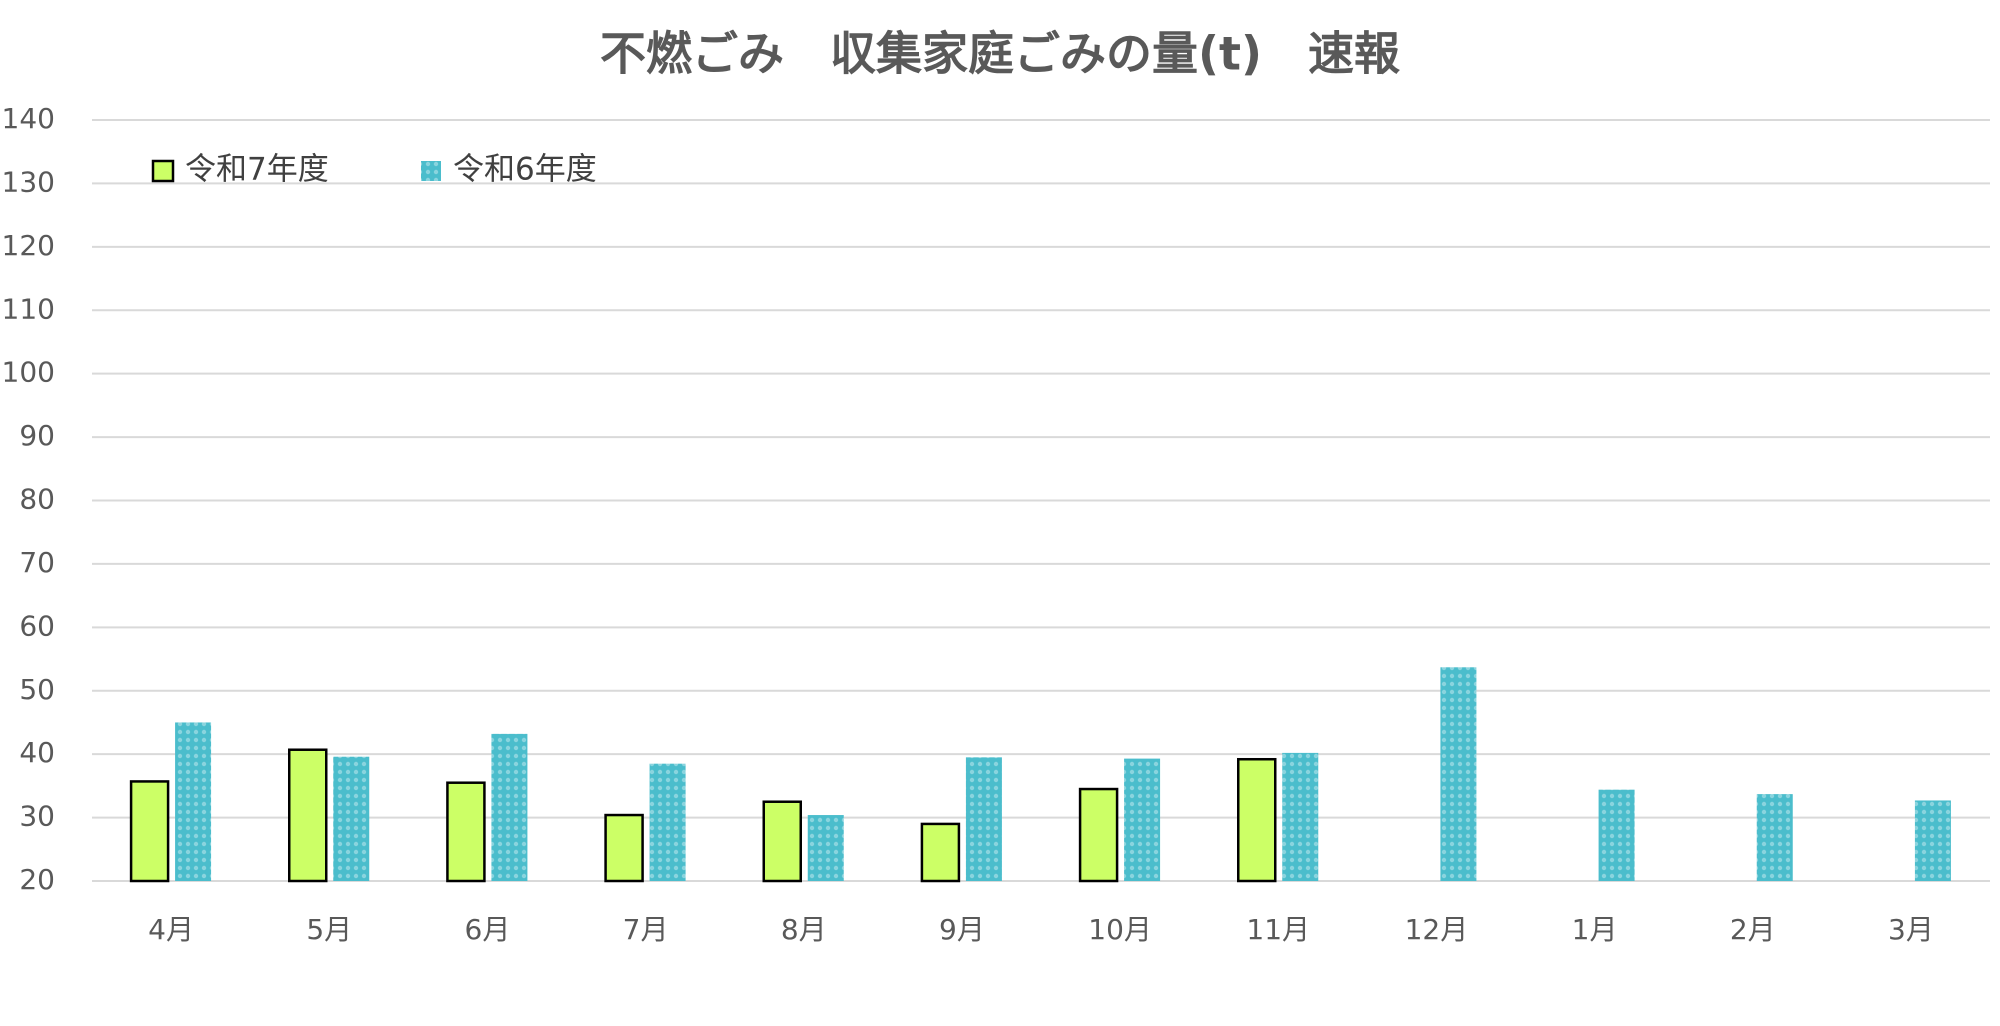 The height and width of the screenshot is (1026, 2000). Describe the element at coordinates (329, 929) in the screenshot. I see `x-tick-label: 5月` at that location.